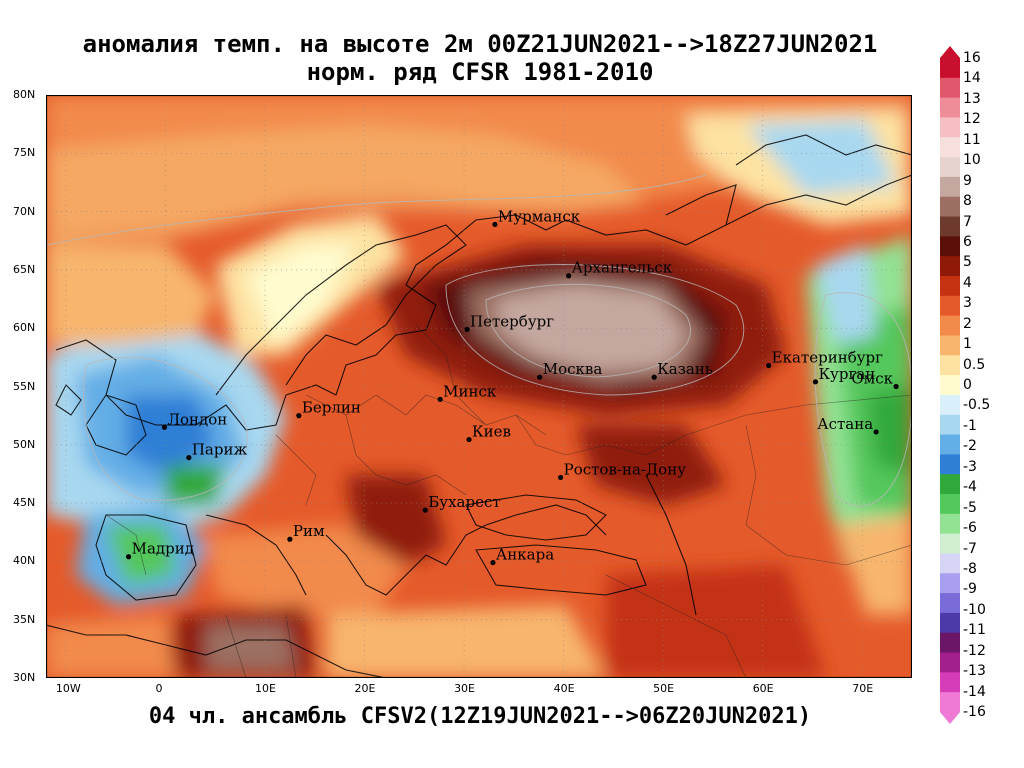 The height and width of the screenshot is (768, 1024). I want to click on colorbar-label: 13, so click(972, 98).